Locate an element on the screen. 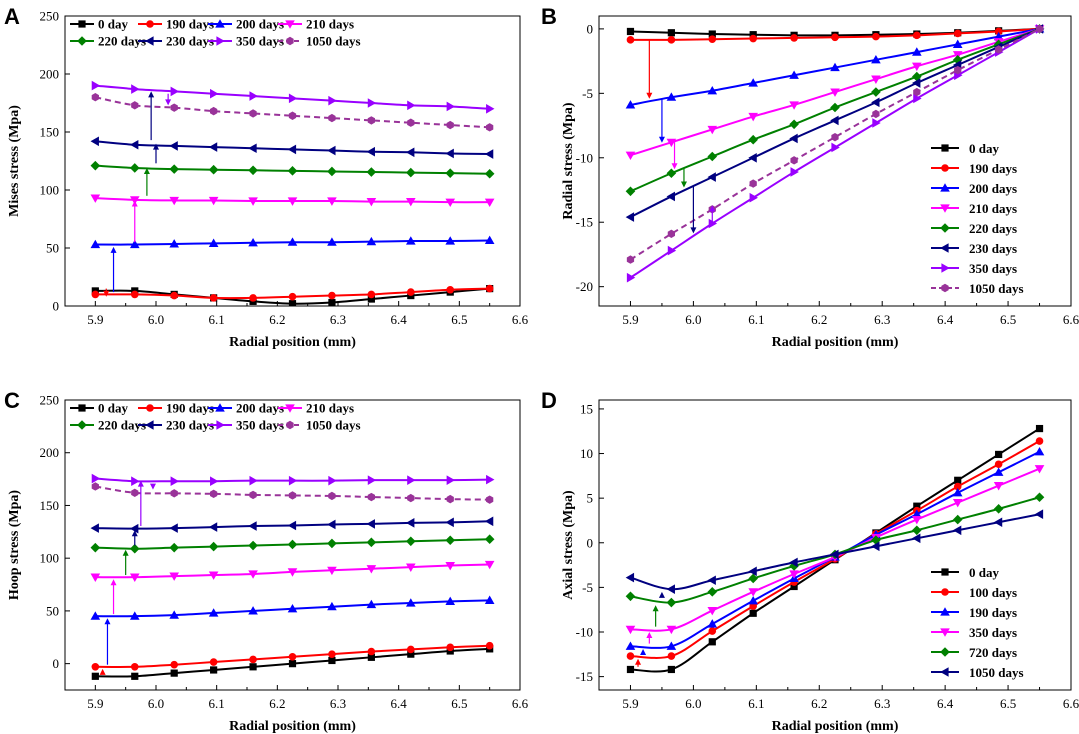 The image size is (1079, 734). x-tick-label: 6.3 is located at coordinates (882, 319).